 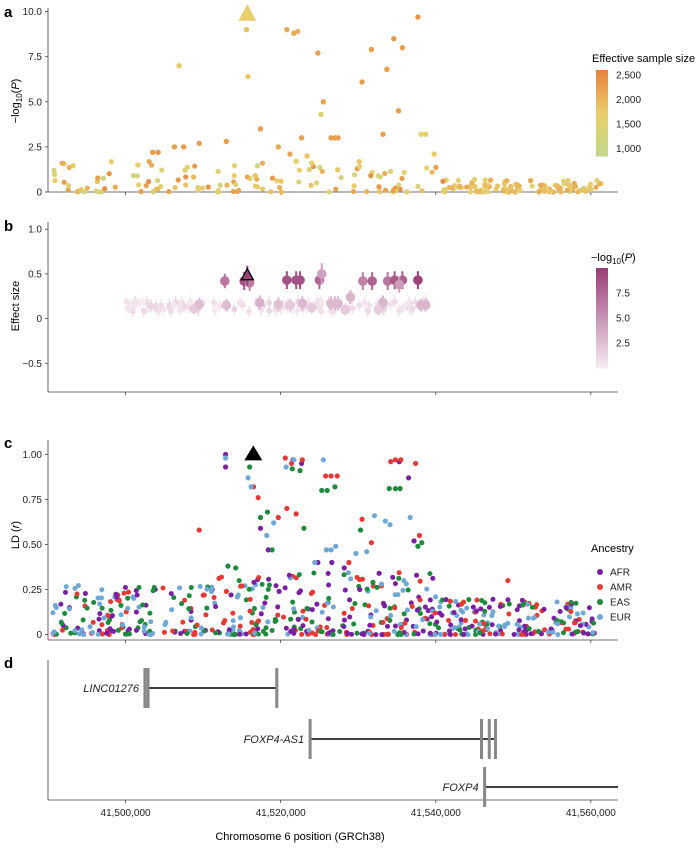 I want to click on gene-exon, so click(x=482, y=739).